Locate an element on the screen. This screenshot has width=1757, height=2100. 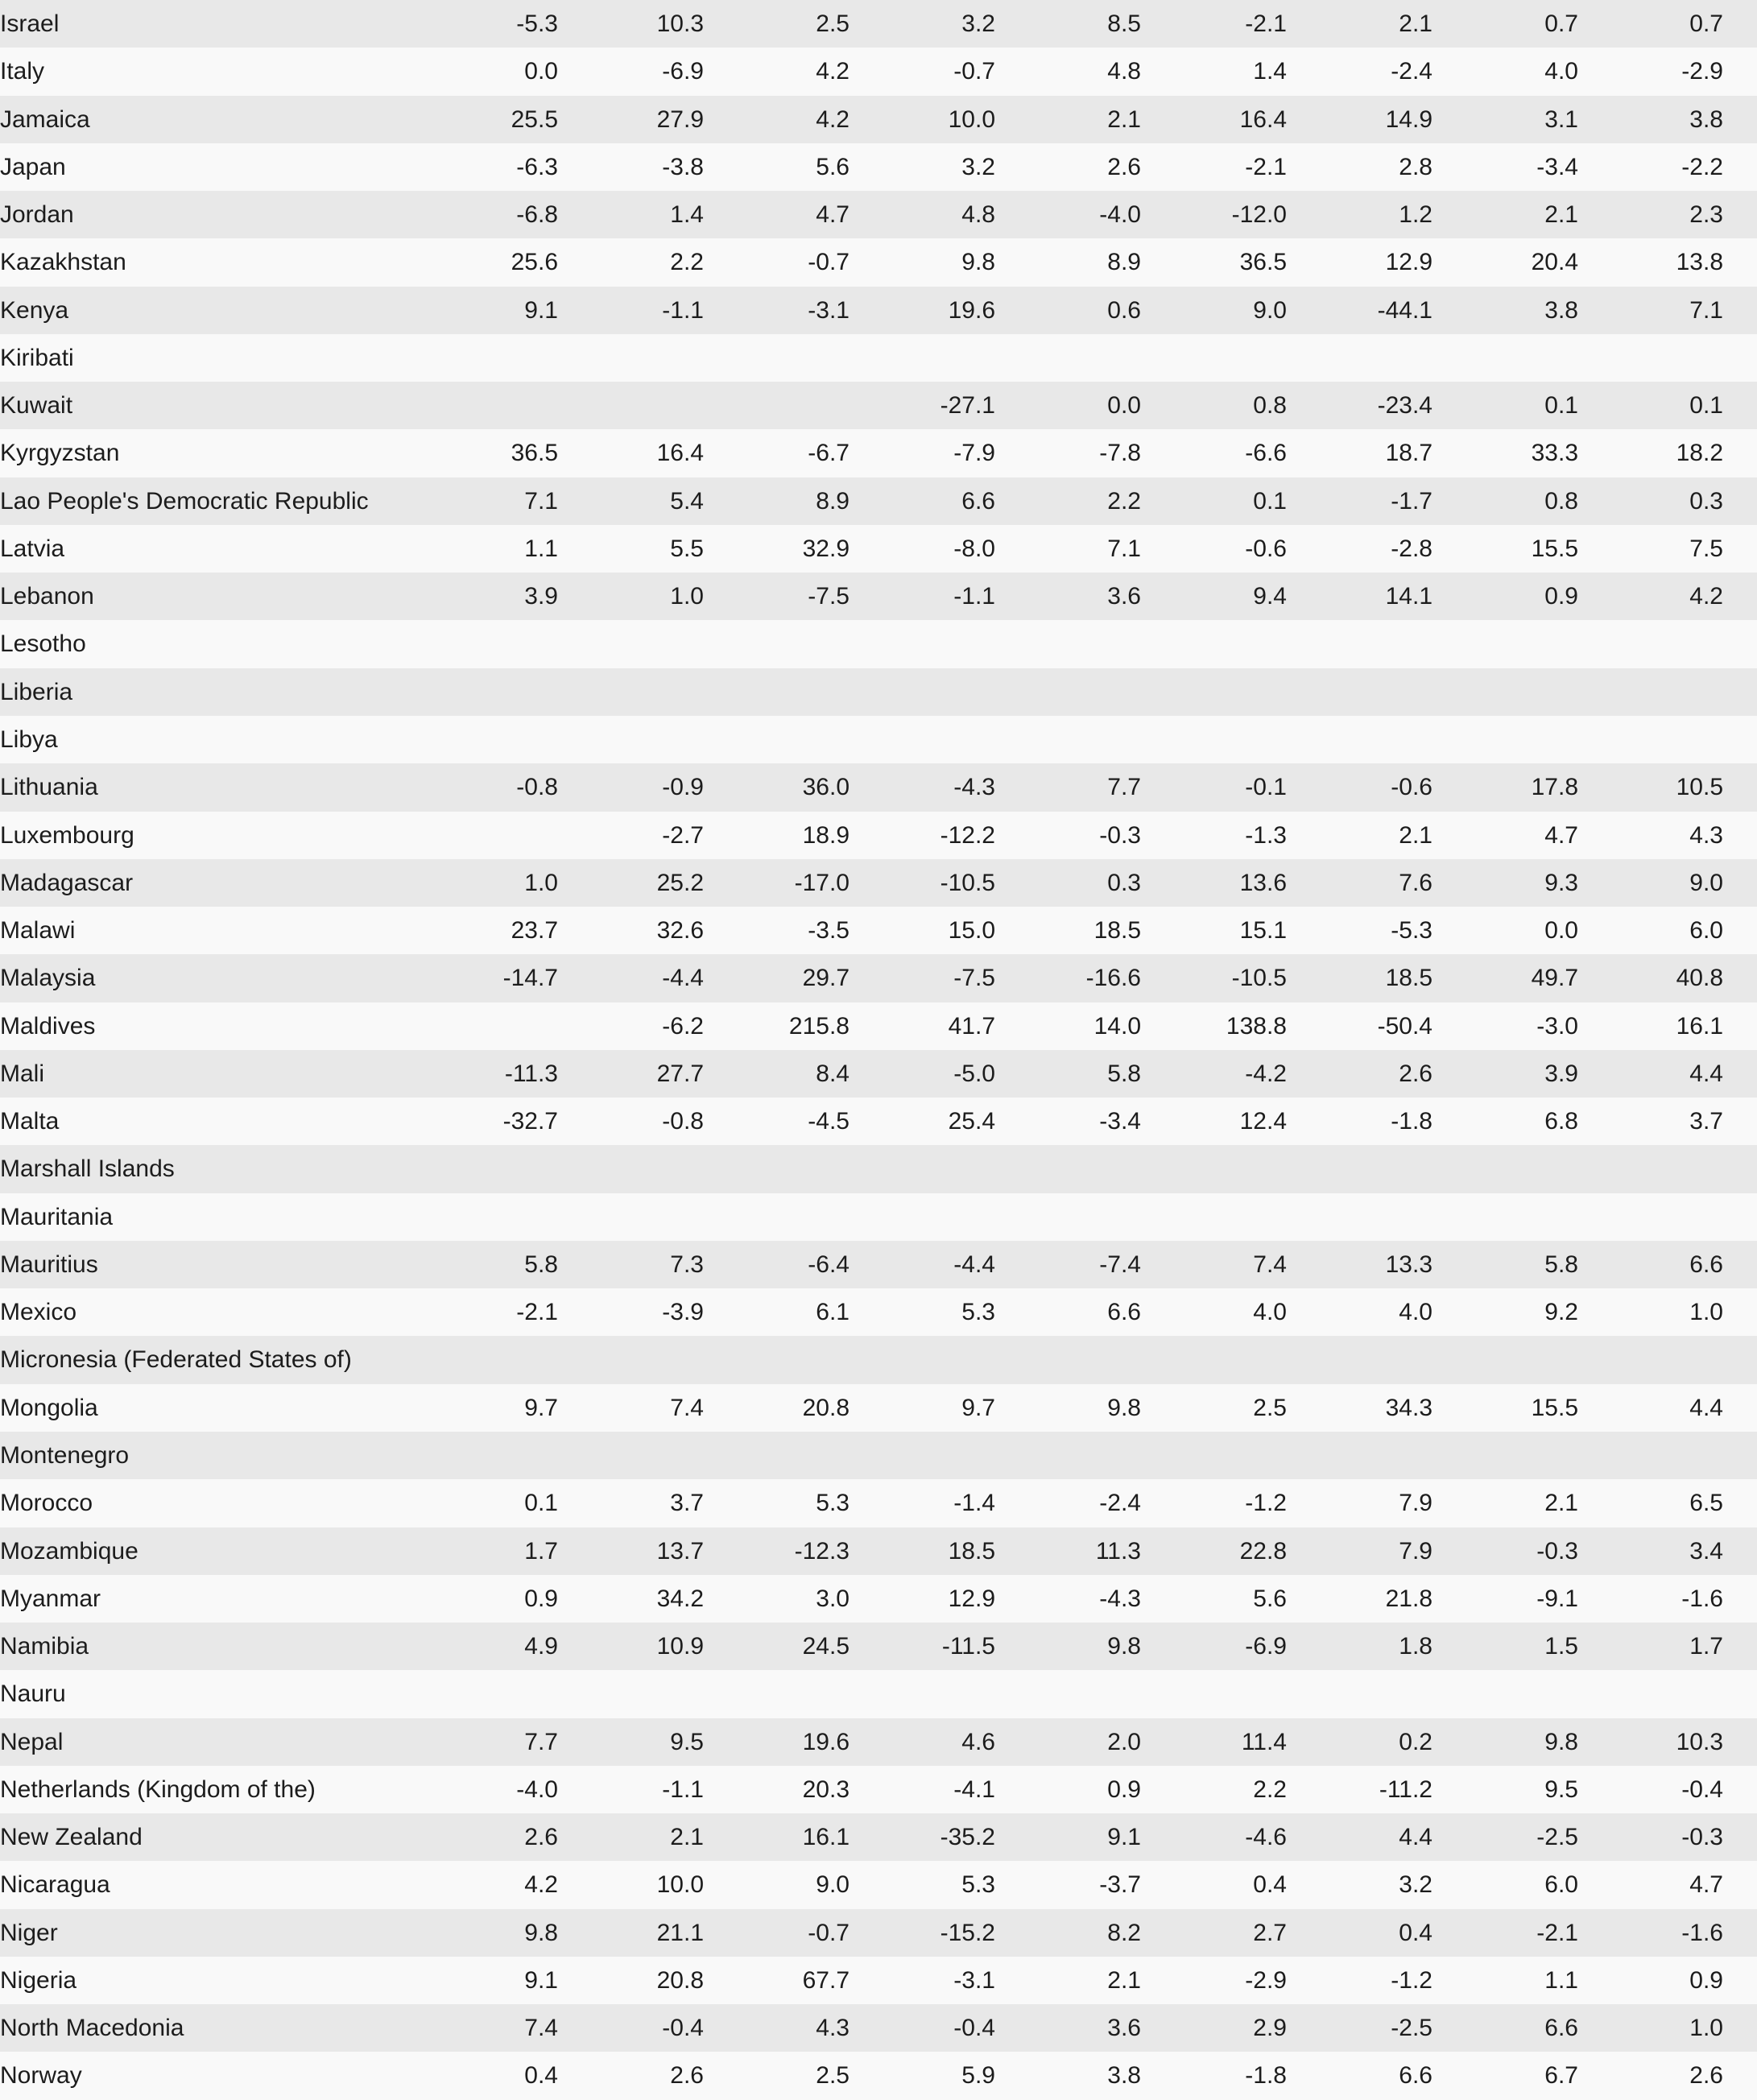
country-name-cell: North Macedonia is located at coordinates (92, 2028).